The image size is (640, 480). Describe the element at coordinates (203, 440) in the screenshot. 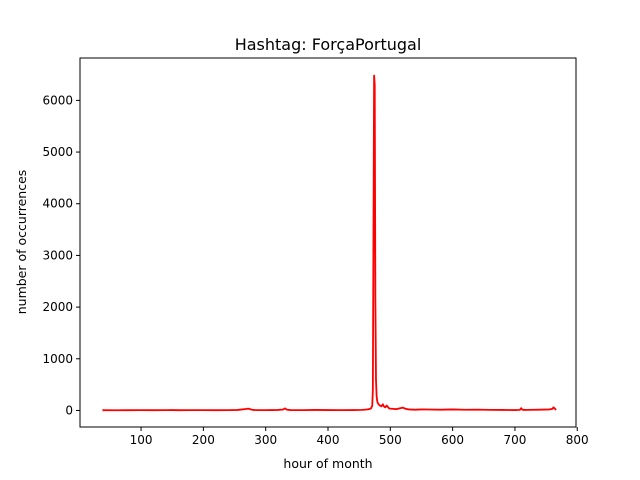

I see `x-tick-label: 200` at that location.